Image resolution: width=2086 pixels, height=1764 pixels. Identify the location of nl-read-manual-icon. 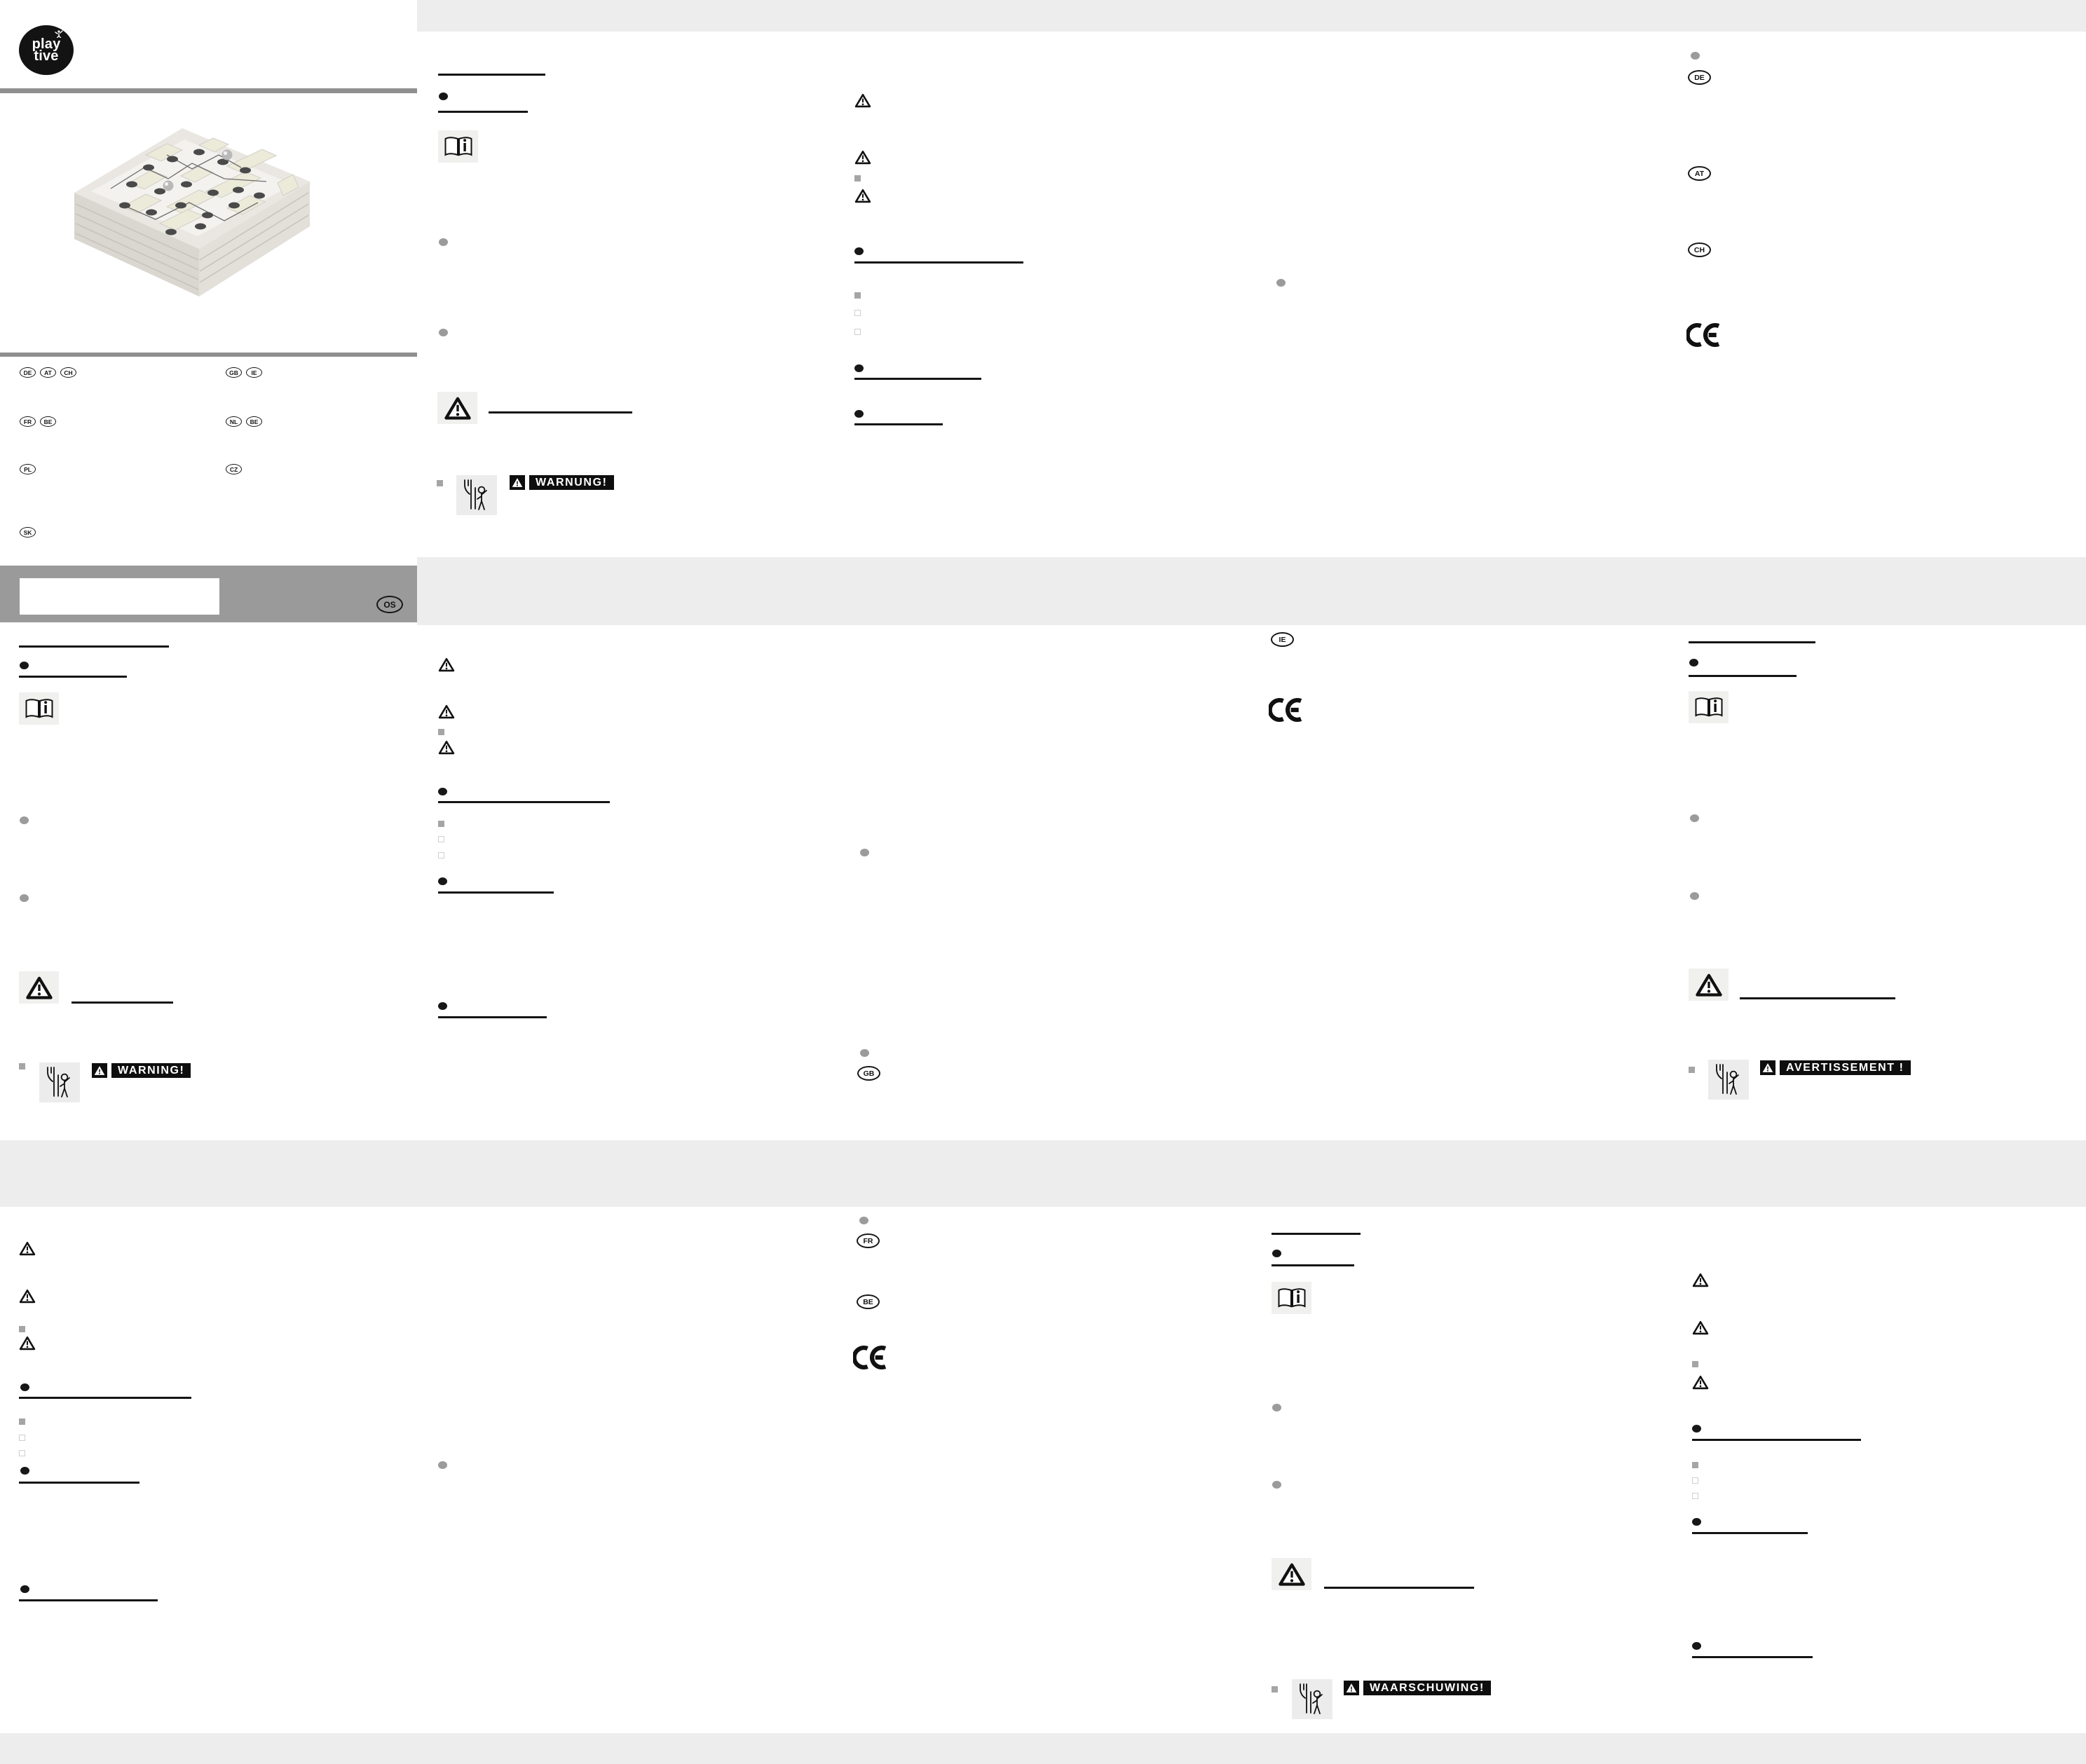
(1291, 1298).